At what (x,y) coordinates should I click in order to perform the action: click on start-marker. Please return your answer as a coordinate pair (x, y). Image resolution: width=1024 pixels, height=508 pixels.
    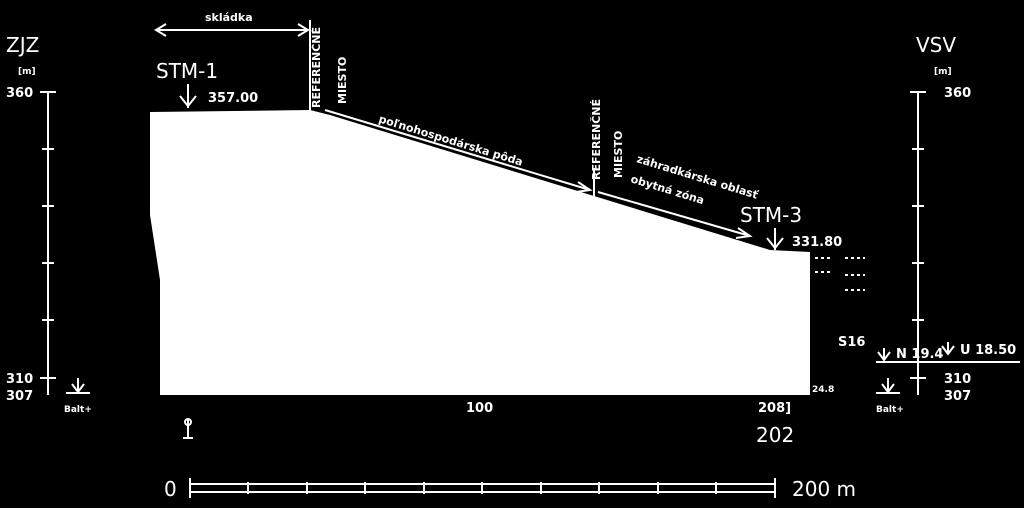
    Looking at the image, I should click on (188, 428).